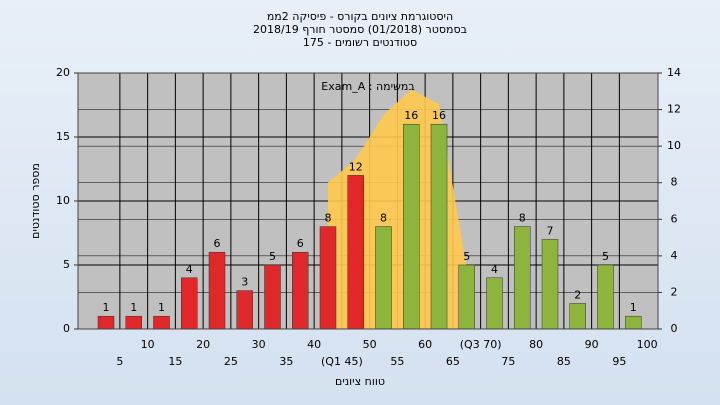 This screenshot has width=720, height=405. I want to click on chart-subtitle: בסמסטר (01/2018) סמסטר חורף 2018/19, so click(360, 29).